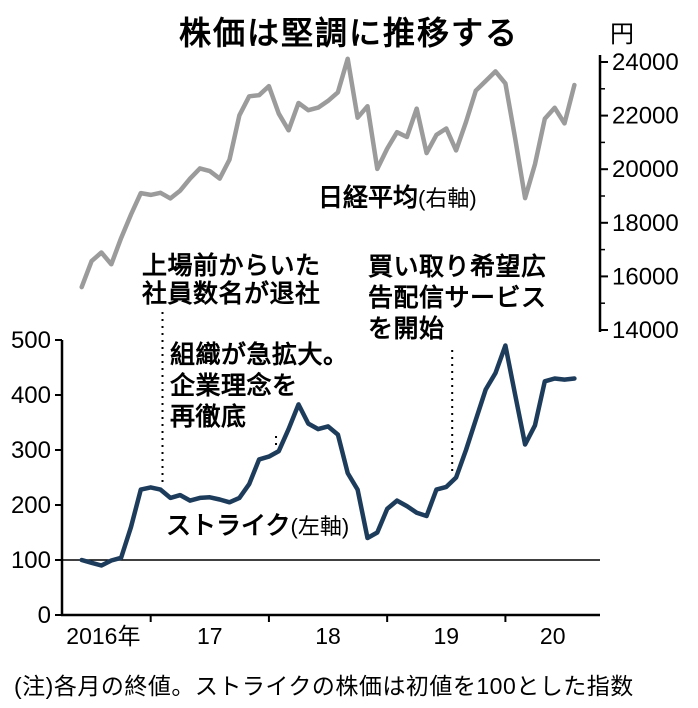 The image size is (698, 708). What do you see at coordinates (553, 636) in the screenshot?
I see `x-axis-tick-label: 20` at bounding box center [553, 636].